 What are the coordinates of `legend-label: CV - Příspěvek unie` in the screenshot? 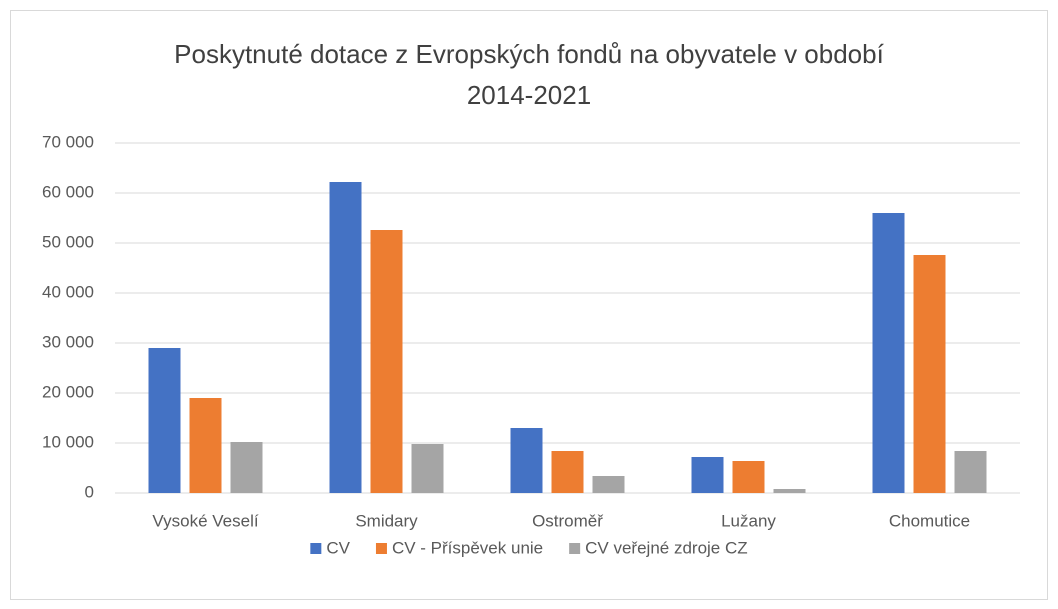 It's located at (467, 547).